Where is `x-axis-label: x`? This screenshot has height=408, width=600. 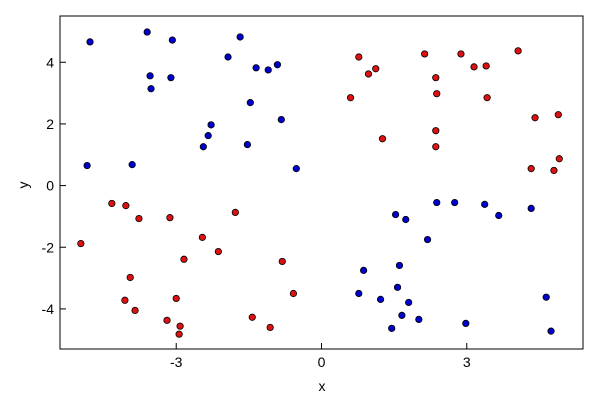 x-axis-label: x is located at coordinates (322, 386).